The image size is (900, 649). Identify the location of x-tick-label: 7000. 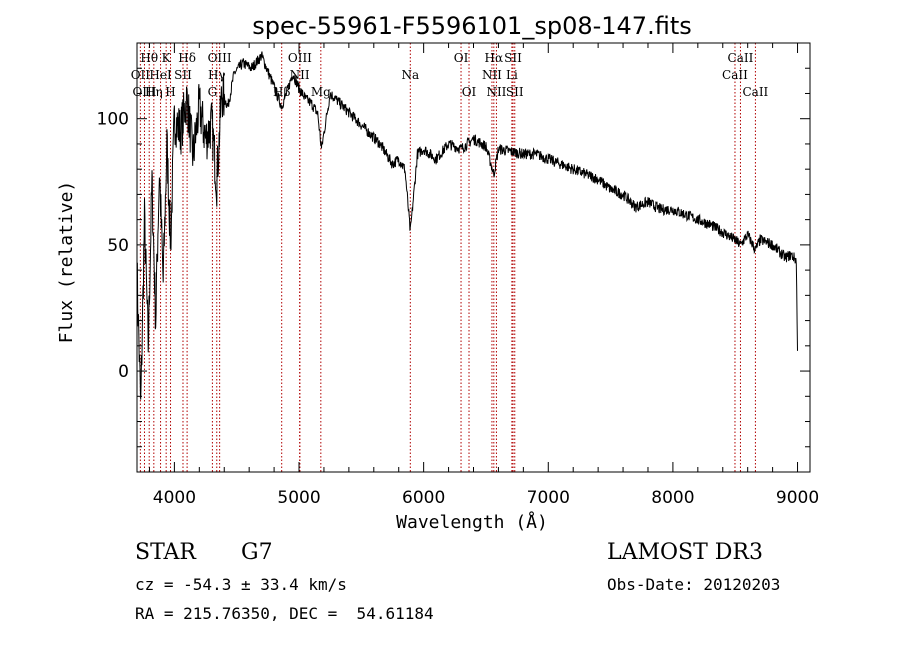
(548, 498).